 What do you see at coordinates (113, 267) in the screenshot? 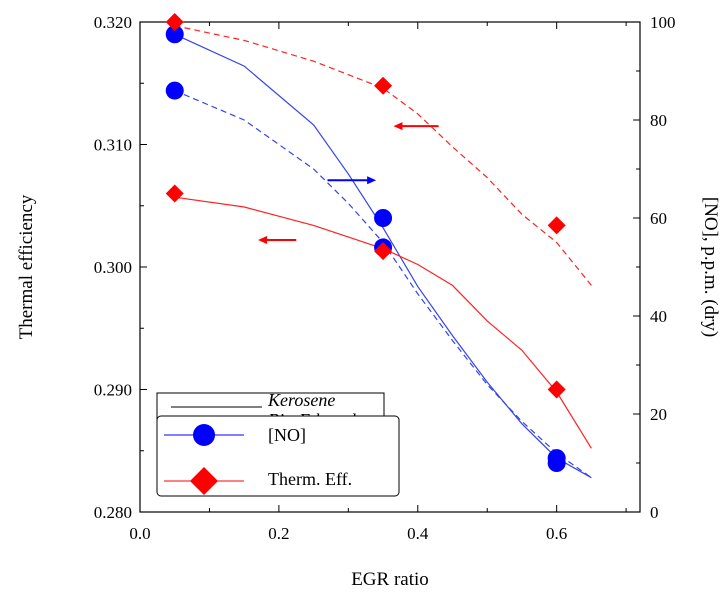
I see `y-tick-label: 0.300` at bounding box center [113, 267].